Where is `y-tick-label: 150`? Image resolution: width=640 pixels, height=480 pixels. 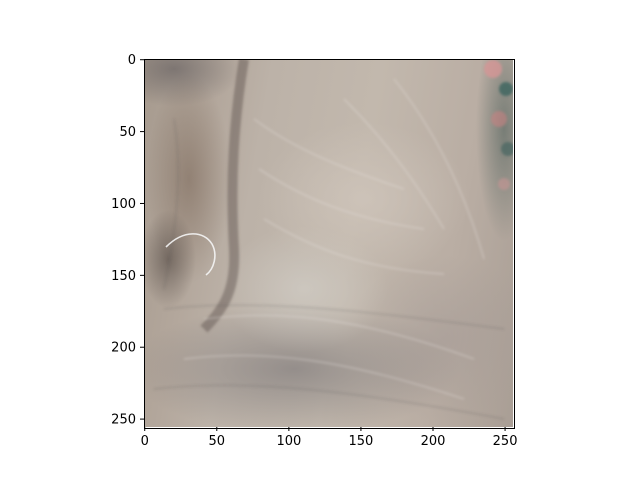 y-tick-label: 150 is located at coordinates (123, 276).